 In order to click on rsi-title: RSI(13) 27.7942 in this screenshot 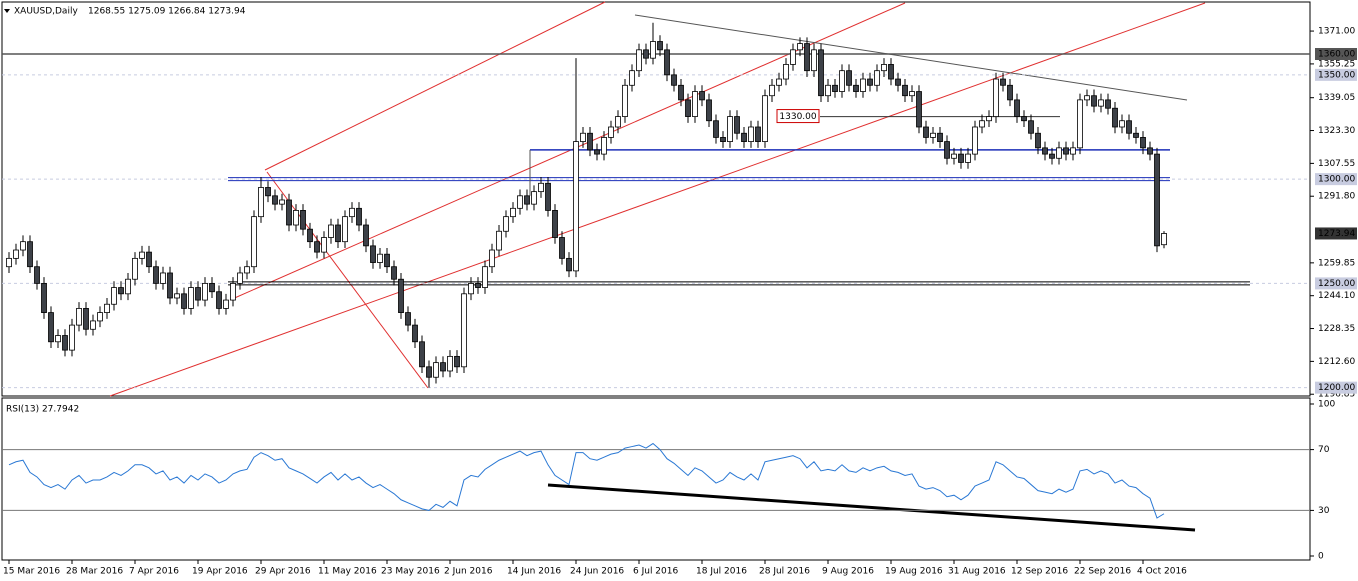, I will do `click(42, 410)`.